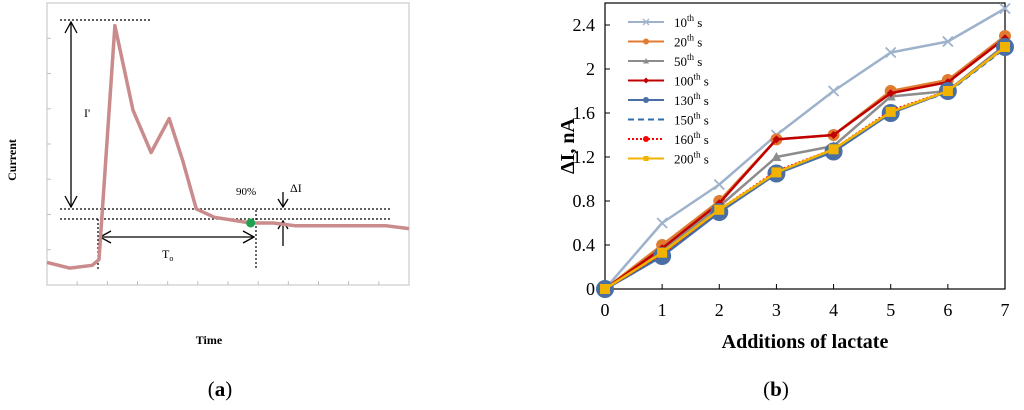  What do you see at coordinates (665, 60) in the screenshot?
I see `legend-entry: 50th s` at bounding box center [665, 60].